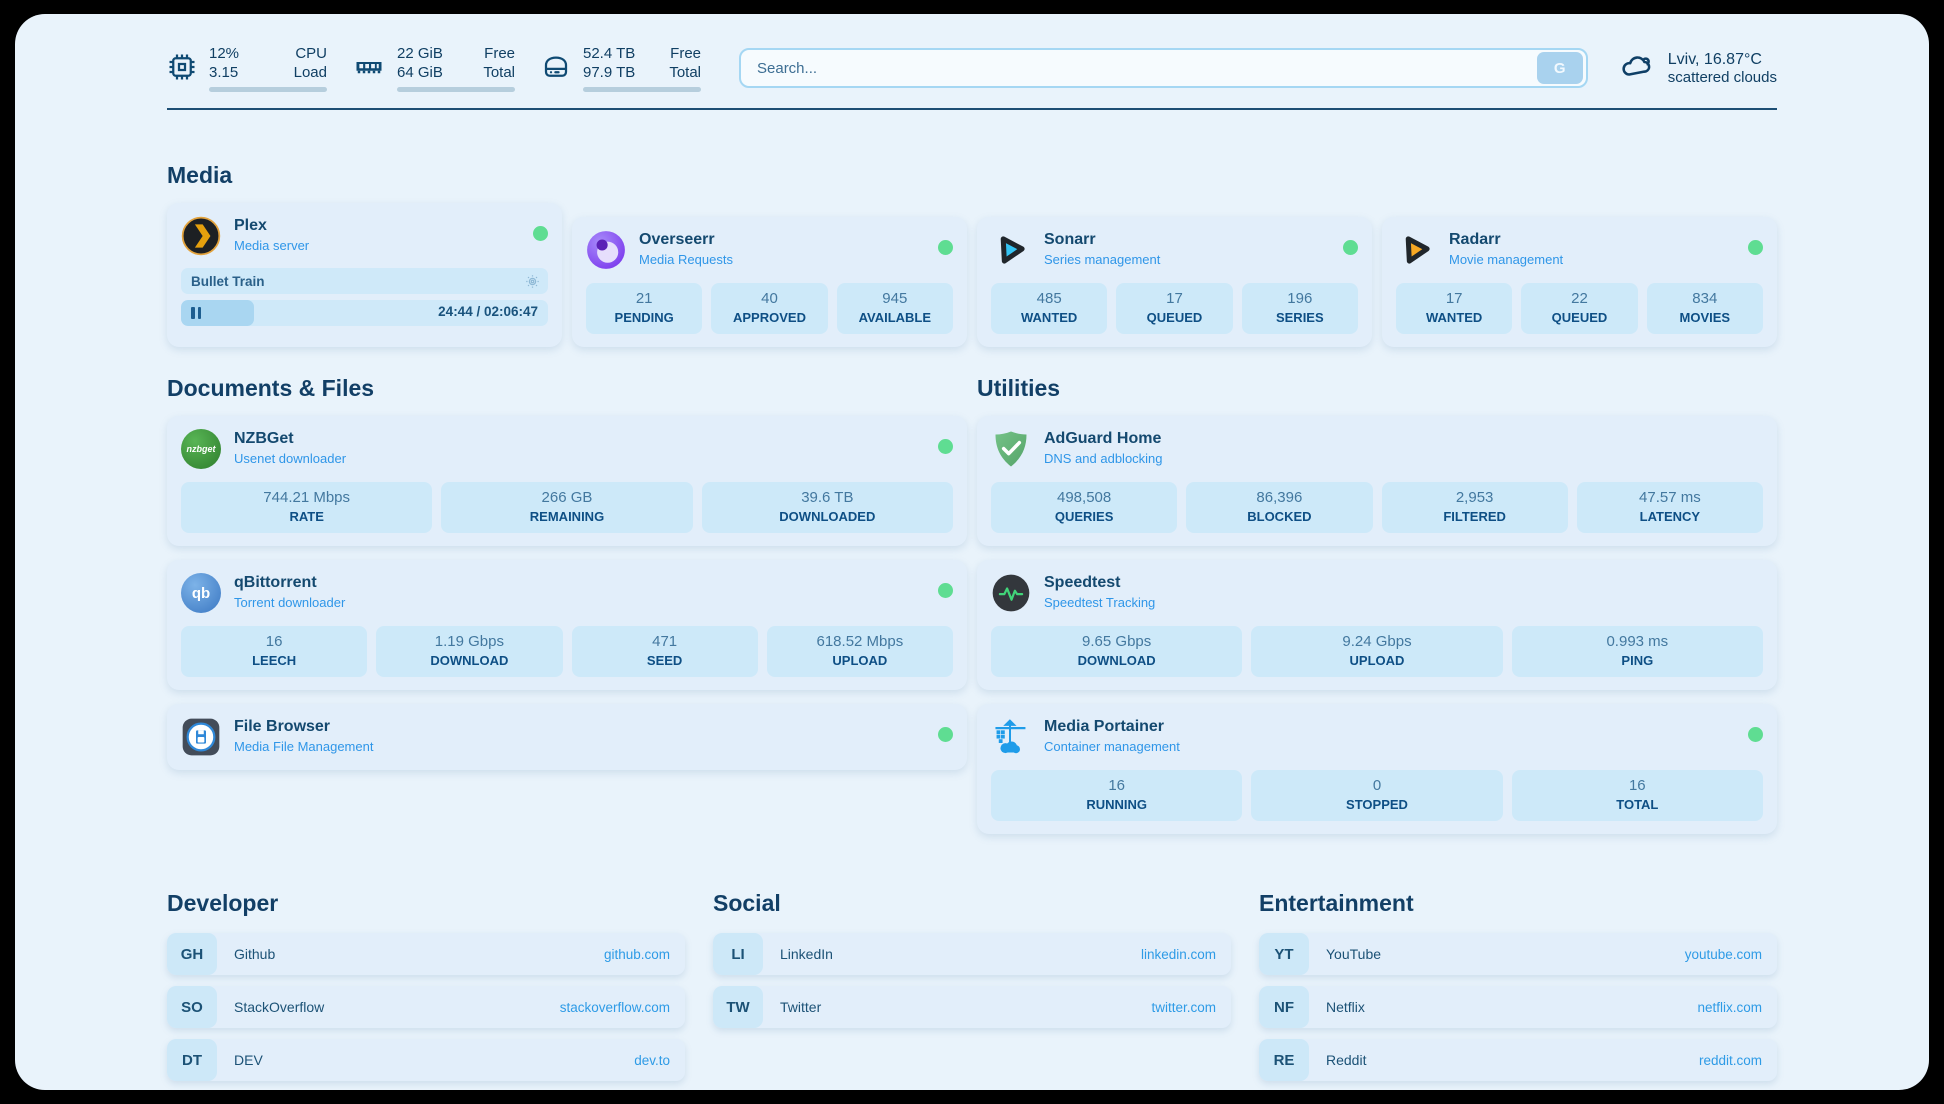  What do you see at coordinates (420, 53) in the screenshot?
I see `ram-free: 22 GiB` at bounding box center [420, 53].